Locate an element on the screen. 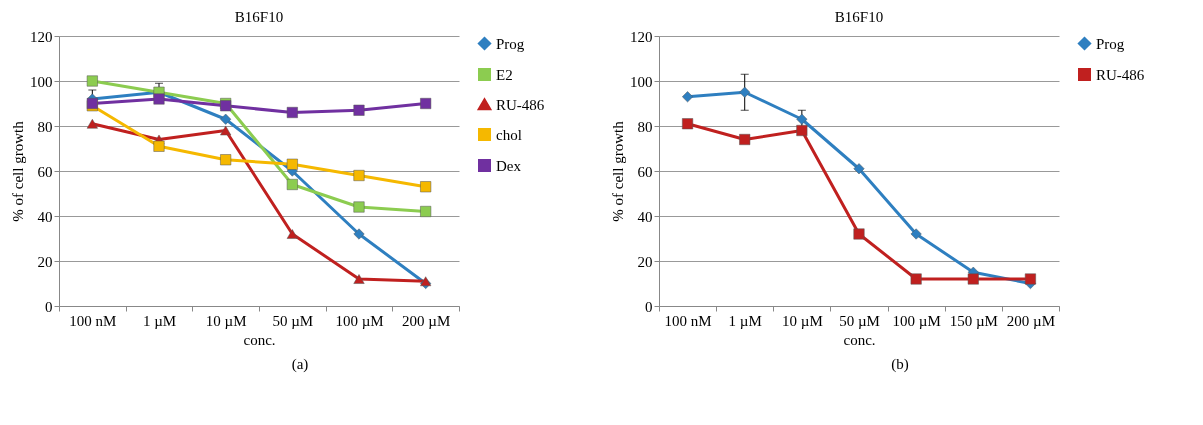 The width and height of the screenshot is (1203, 425). text: (a) is located at coordinates (300, 364).